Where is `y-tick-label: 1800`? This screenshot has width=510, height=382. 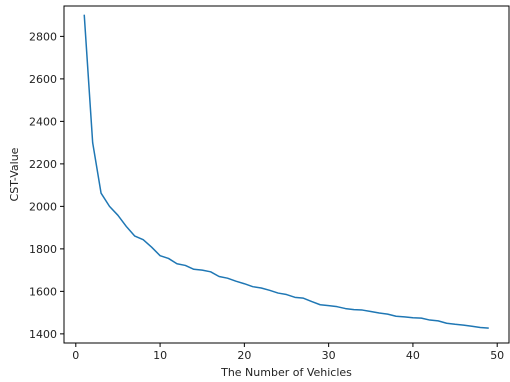 y-tick-label: 1800 is located at coordinates (43, 249).